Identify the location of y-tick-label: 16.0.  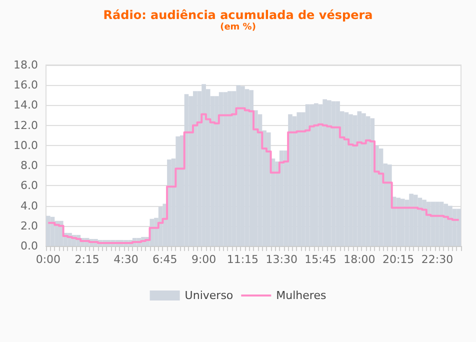
(26, 85).